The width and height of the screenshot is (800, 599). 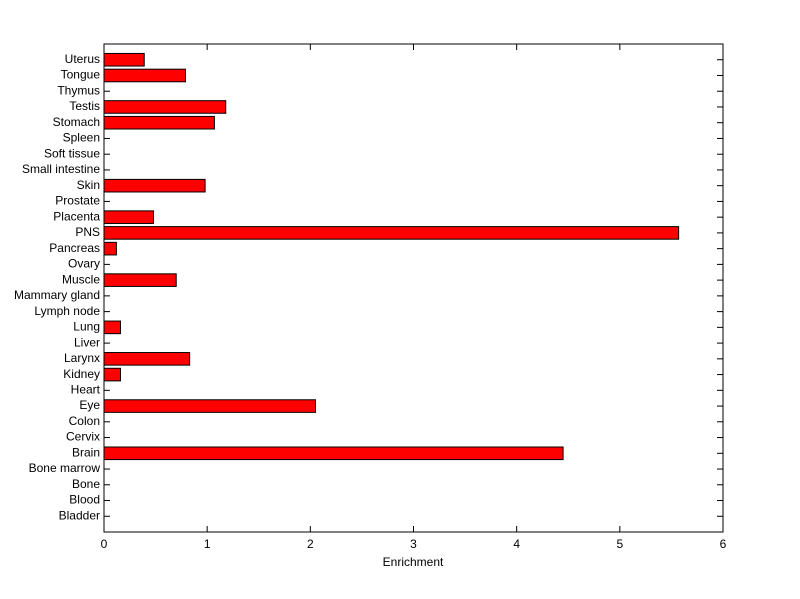 I want to click on y-tick-label: Bladder, so click(x=79, y=515).